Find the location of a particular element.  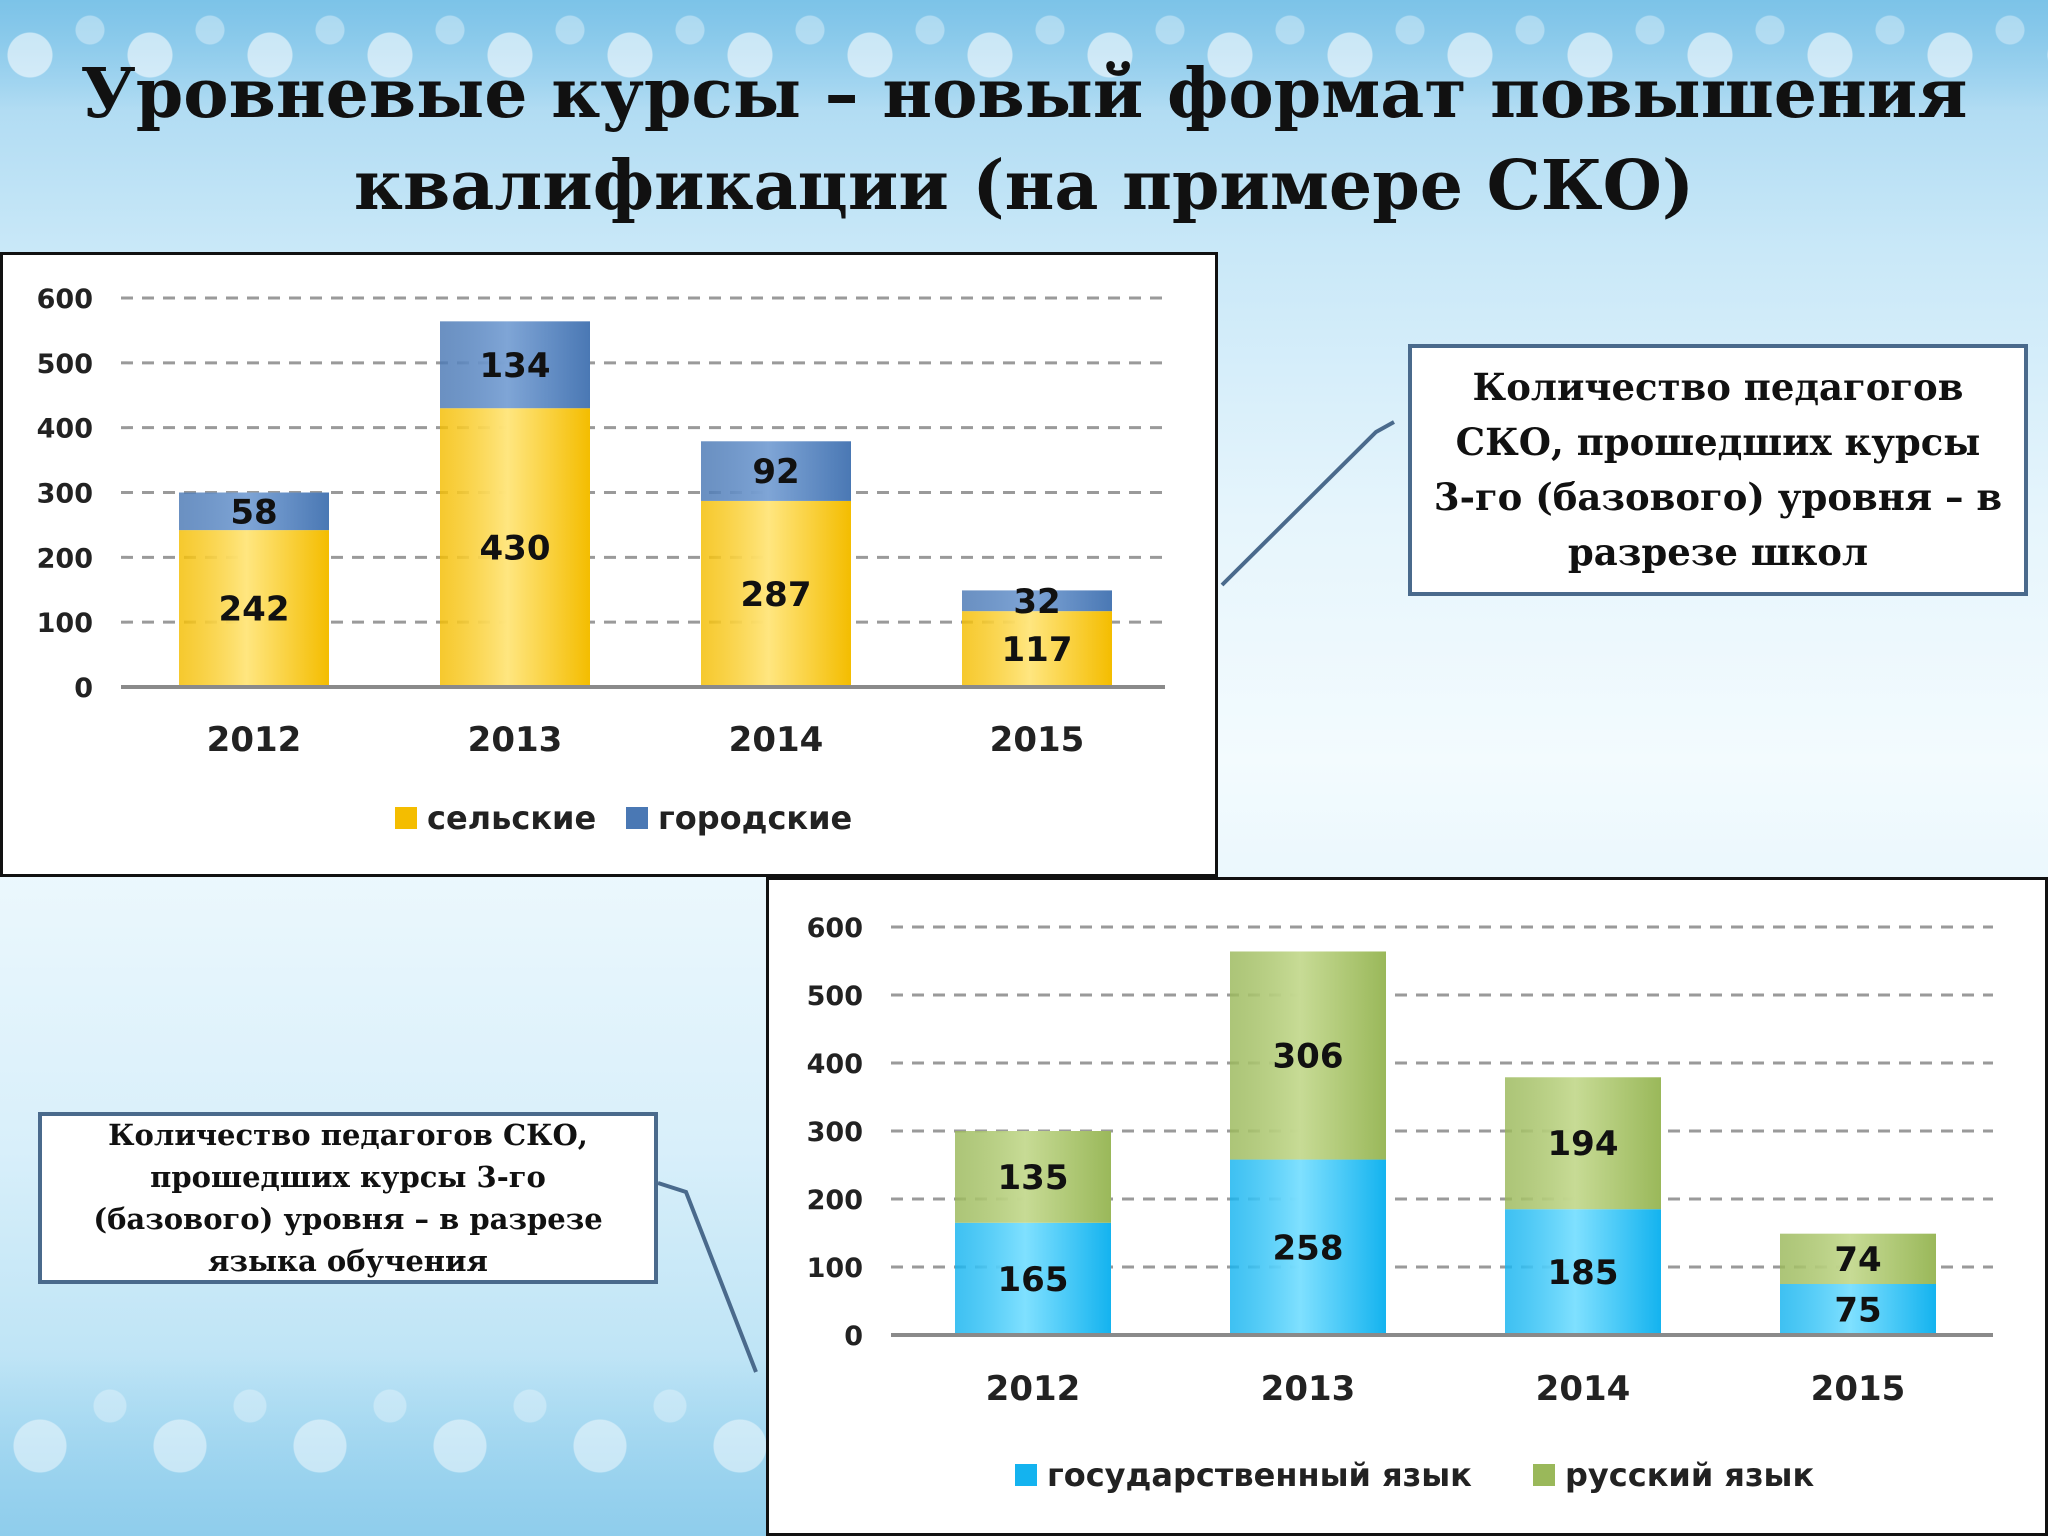

legend-label: русский язык is located at coordinates (1689, 1475).